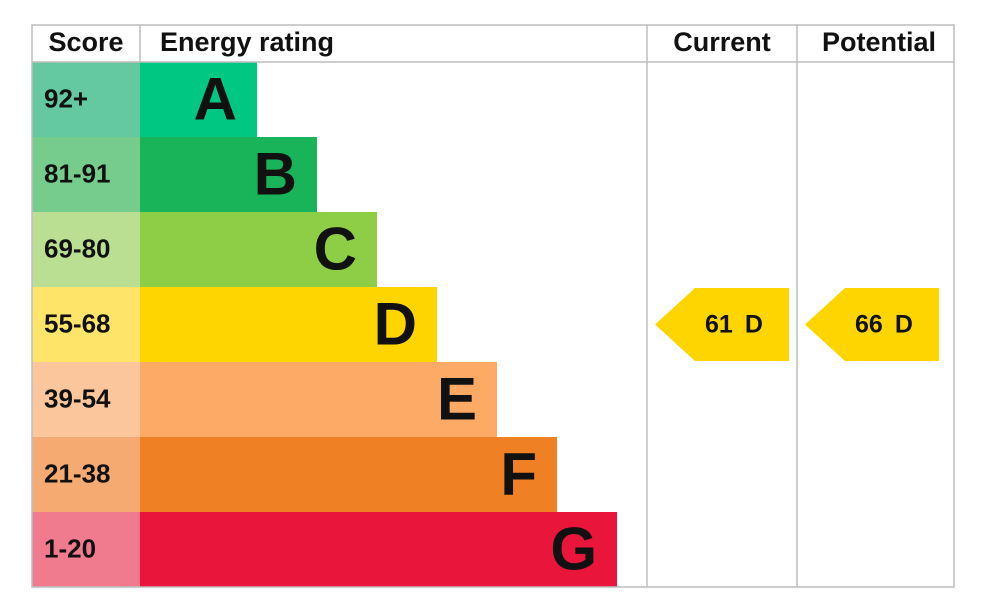  Describe the element at coordinates (879, 42) in the screenshot. I see `header-potential: Potential` at that location.